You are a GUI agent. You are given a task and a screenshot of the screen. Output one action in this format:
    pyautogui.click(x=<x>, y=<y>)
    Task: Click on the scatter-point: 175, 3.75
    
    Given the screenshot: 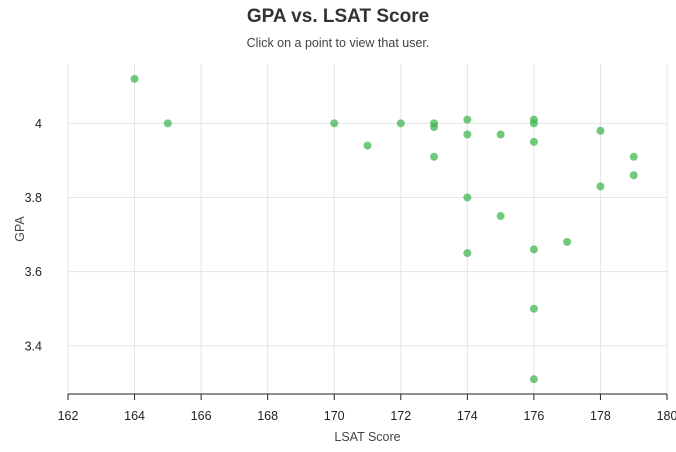 What is the action you would take?
    pyautogui.click(x=500, y=216)
    